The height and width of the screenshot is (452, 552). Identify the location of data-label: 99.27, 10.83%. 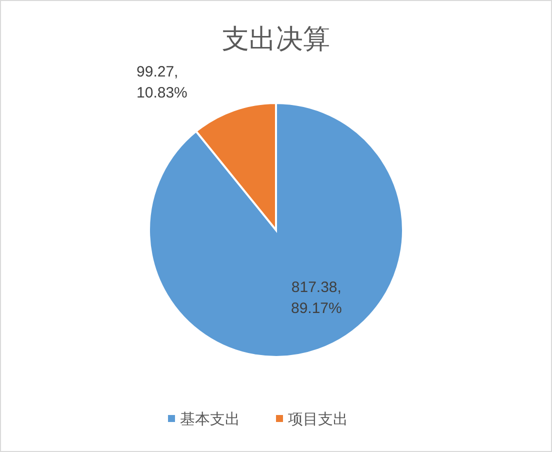
(162, 82).